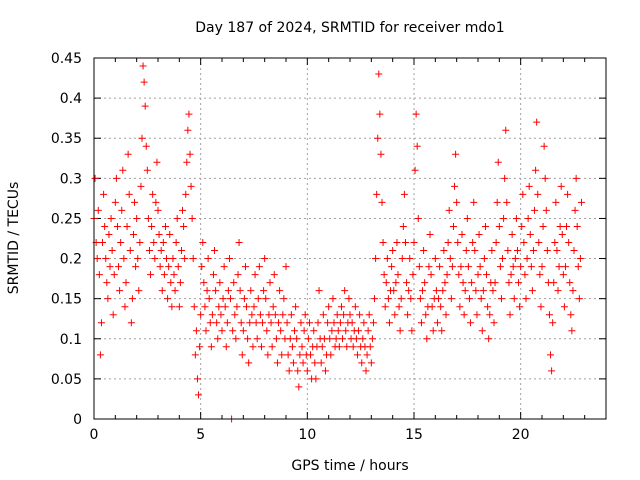 This screenshot has width=640, height=480. What do you see at coordinates (66, 59) in the screenshot?
I see `y-tick-label: 0.45` at bounding box center [66, 59].